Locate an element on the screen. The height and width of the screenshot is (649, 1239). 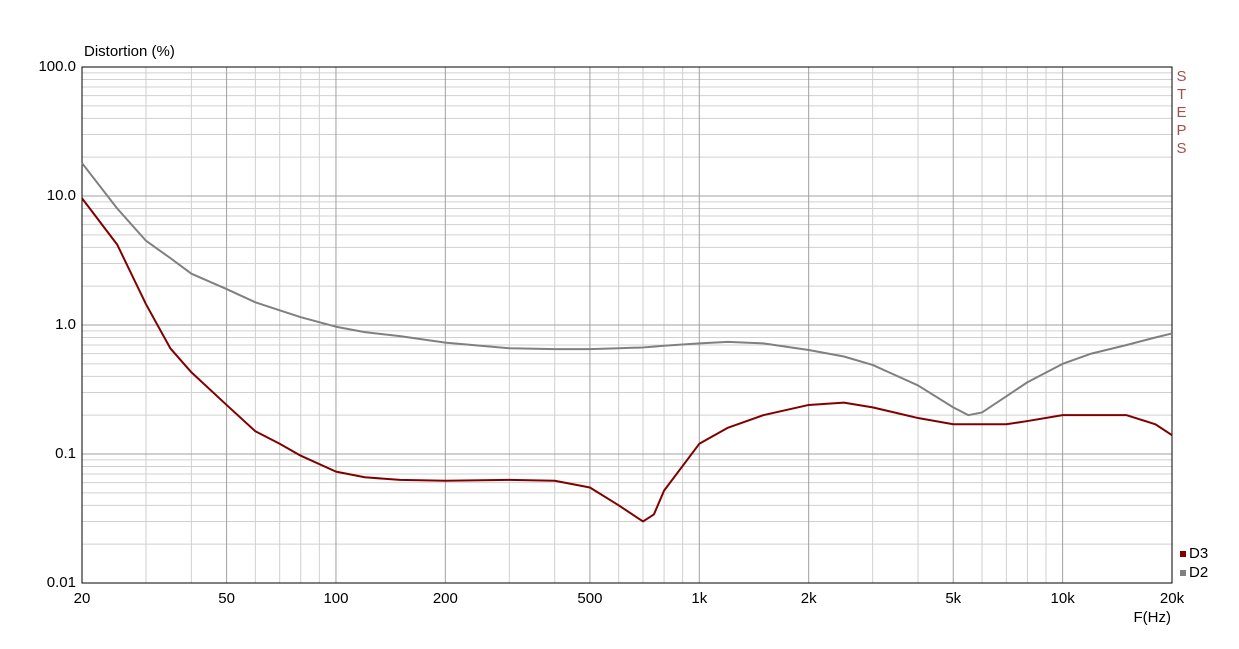
x-tick-label: 200 is located at coordinates (445, 598).